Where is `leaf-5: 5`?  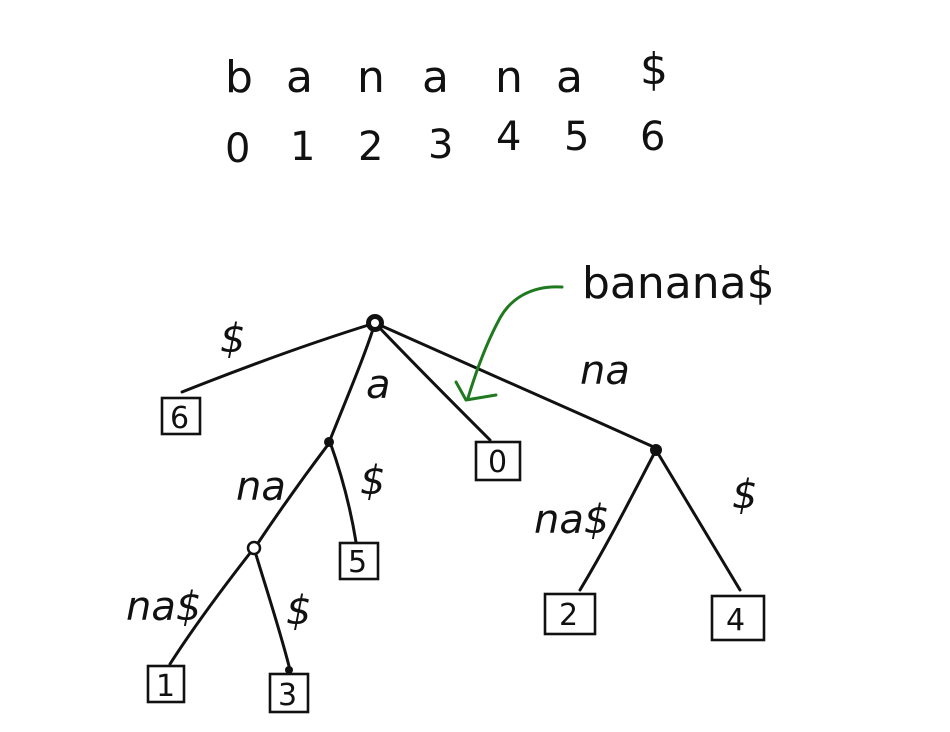 leaf-5: 5 is located at coordinates (359, 561).